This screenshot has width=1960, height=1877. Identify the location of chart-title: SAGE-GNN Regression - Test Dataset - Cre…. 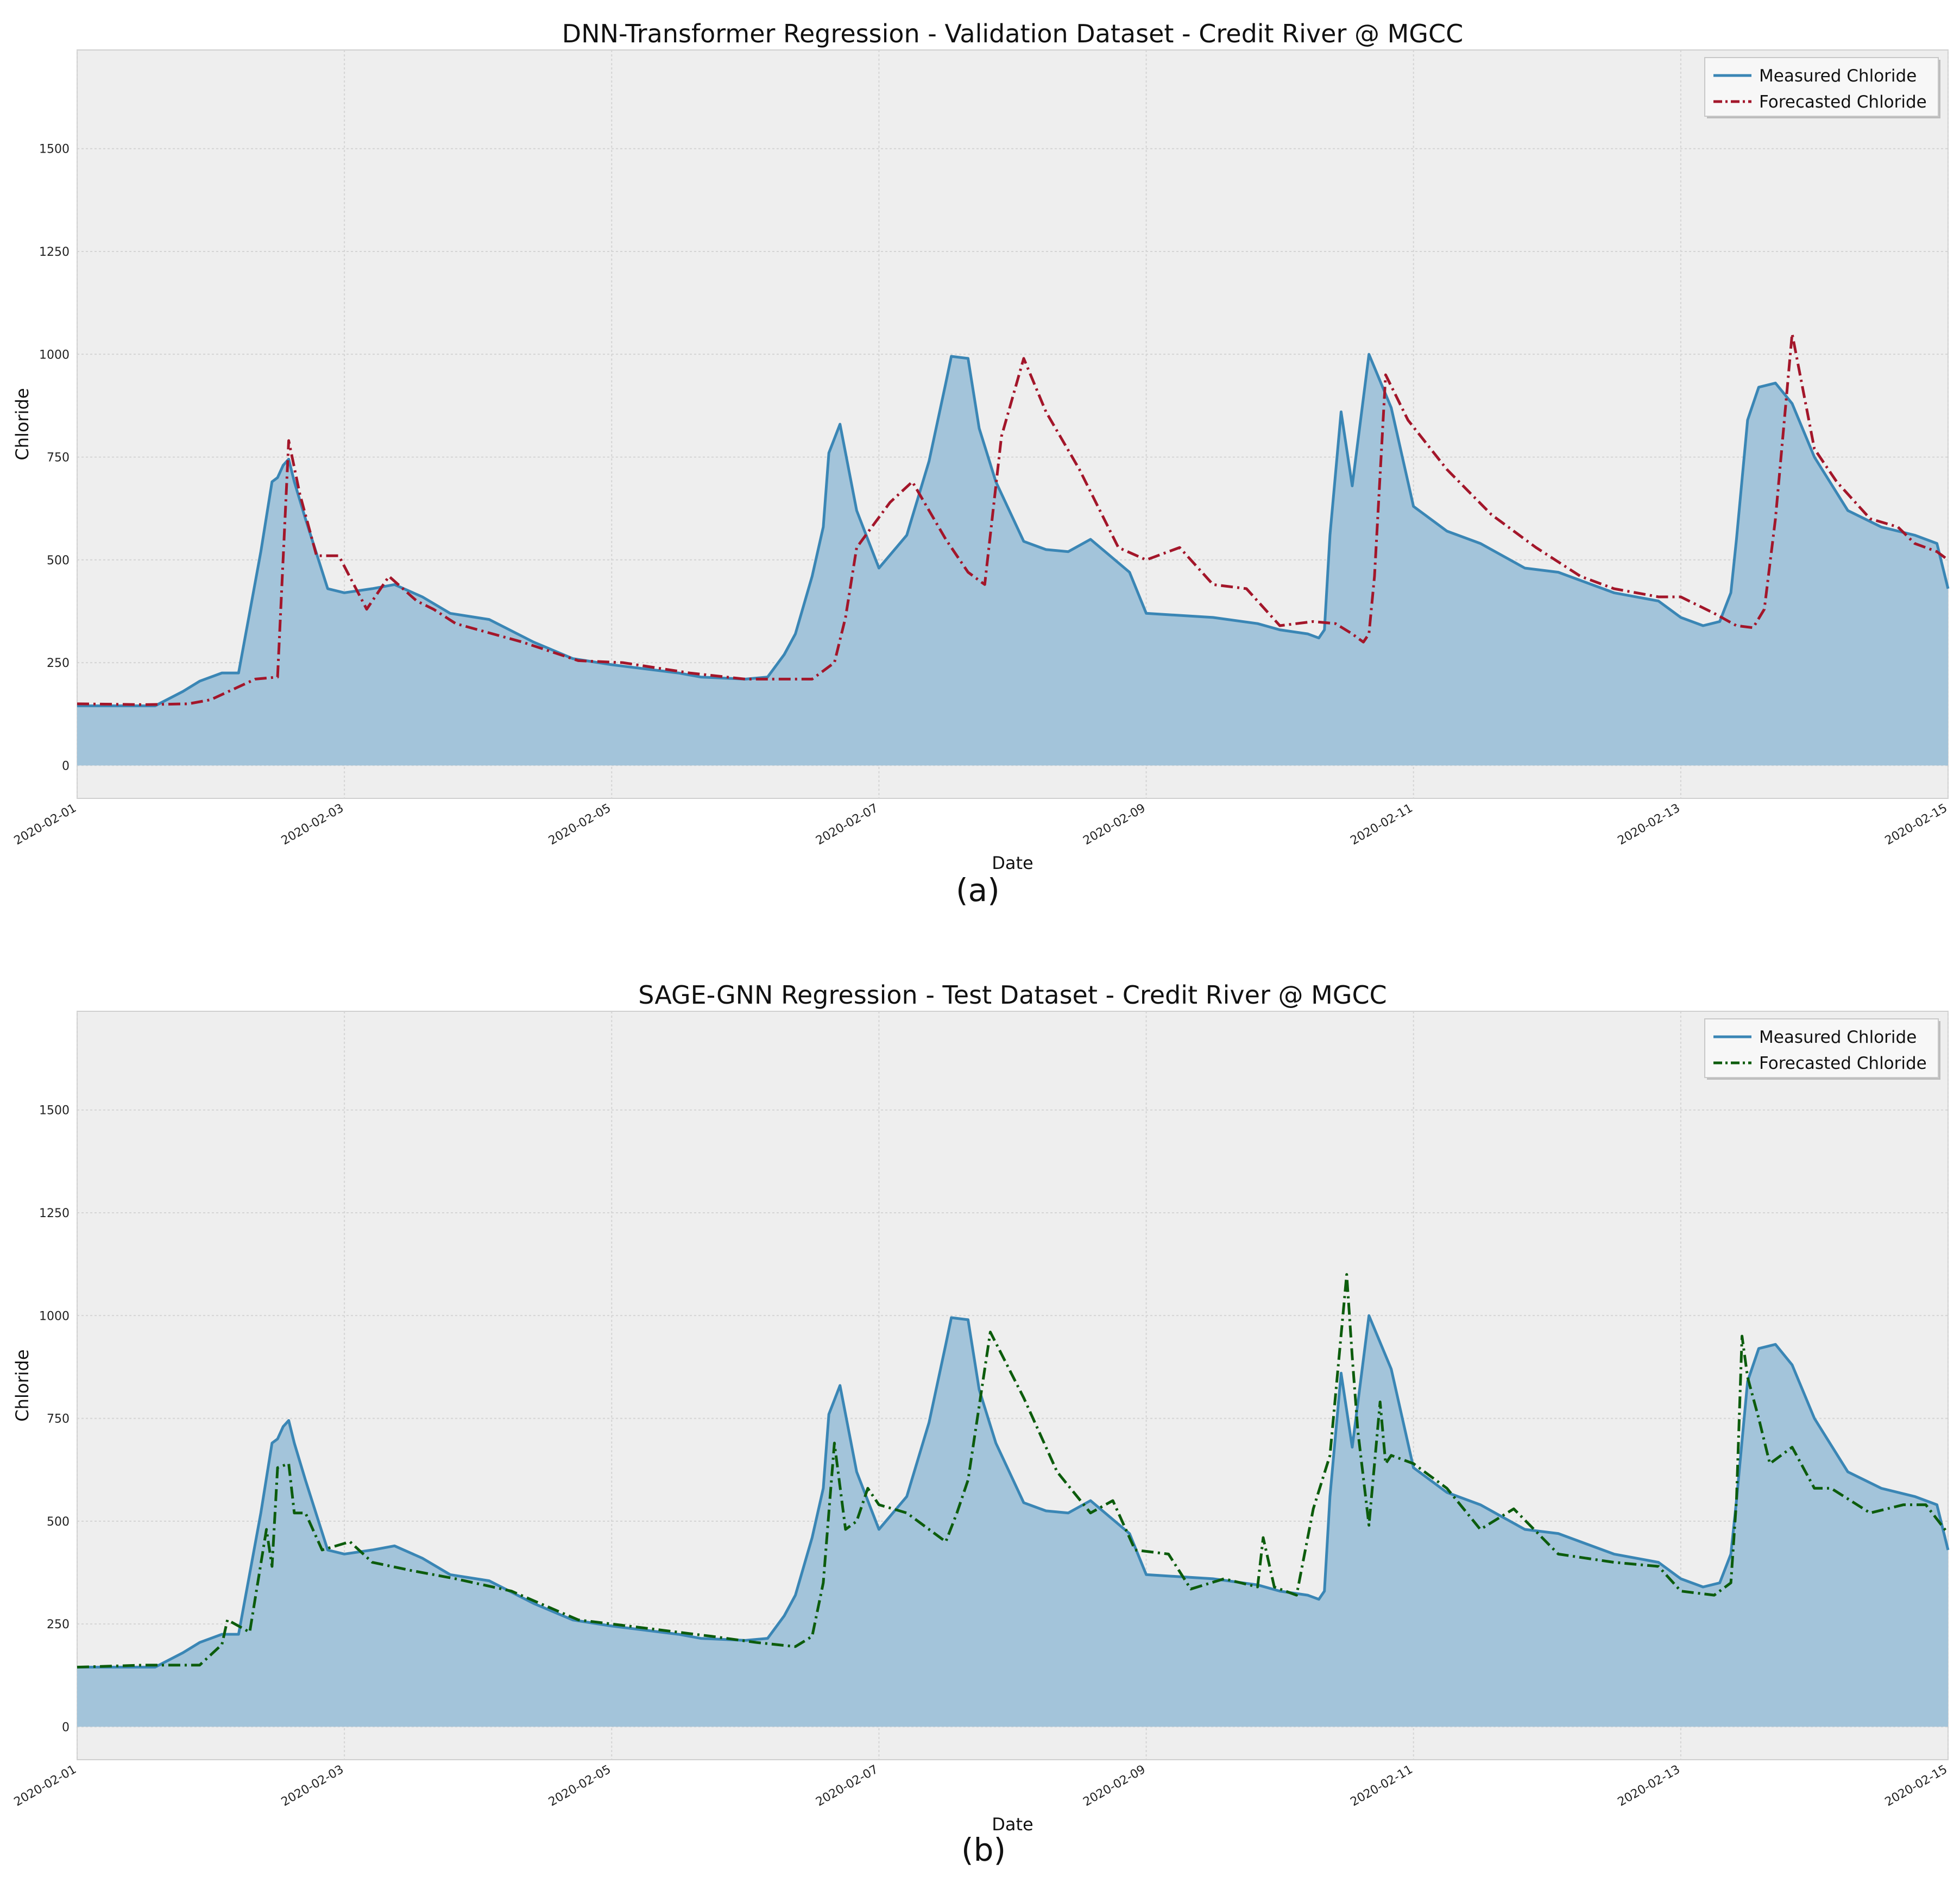
(1012, 995).